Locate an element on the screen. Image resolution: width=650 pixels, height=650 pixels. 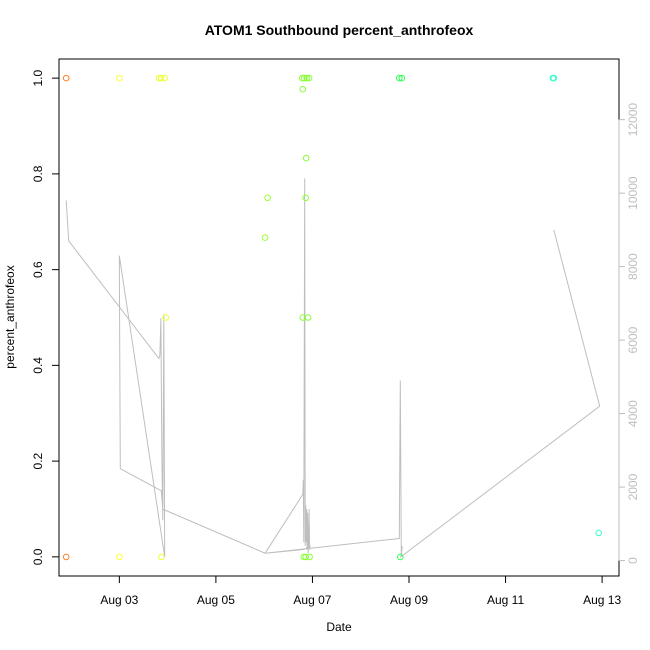
y-axis-right: 0 2000 4000 6000 8000 10000 12000 is located at coordinates (629, 333).